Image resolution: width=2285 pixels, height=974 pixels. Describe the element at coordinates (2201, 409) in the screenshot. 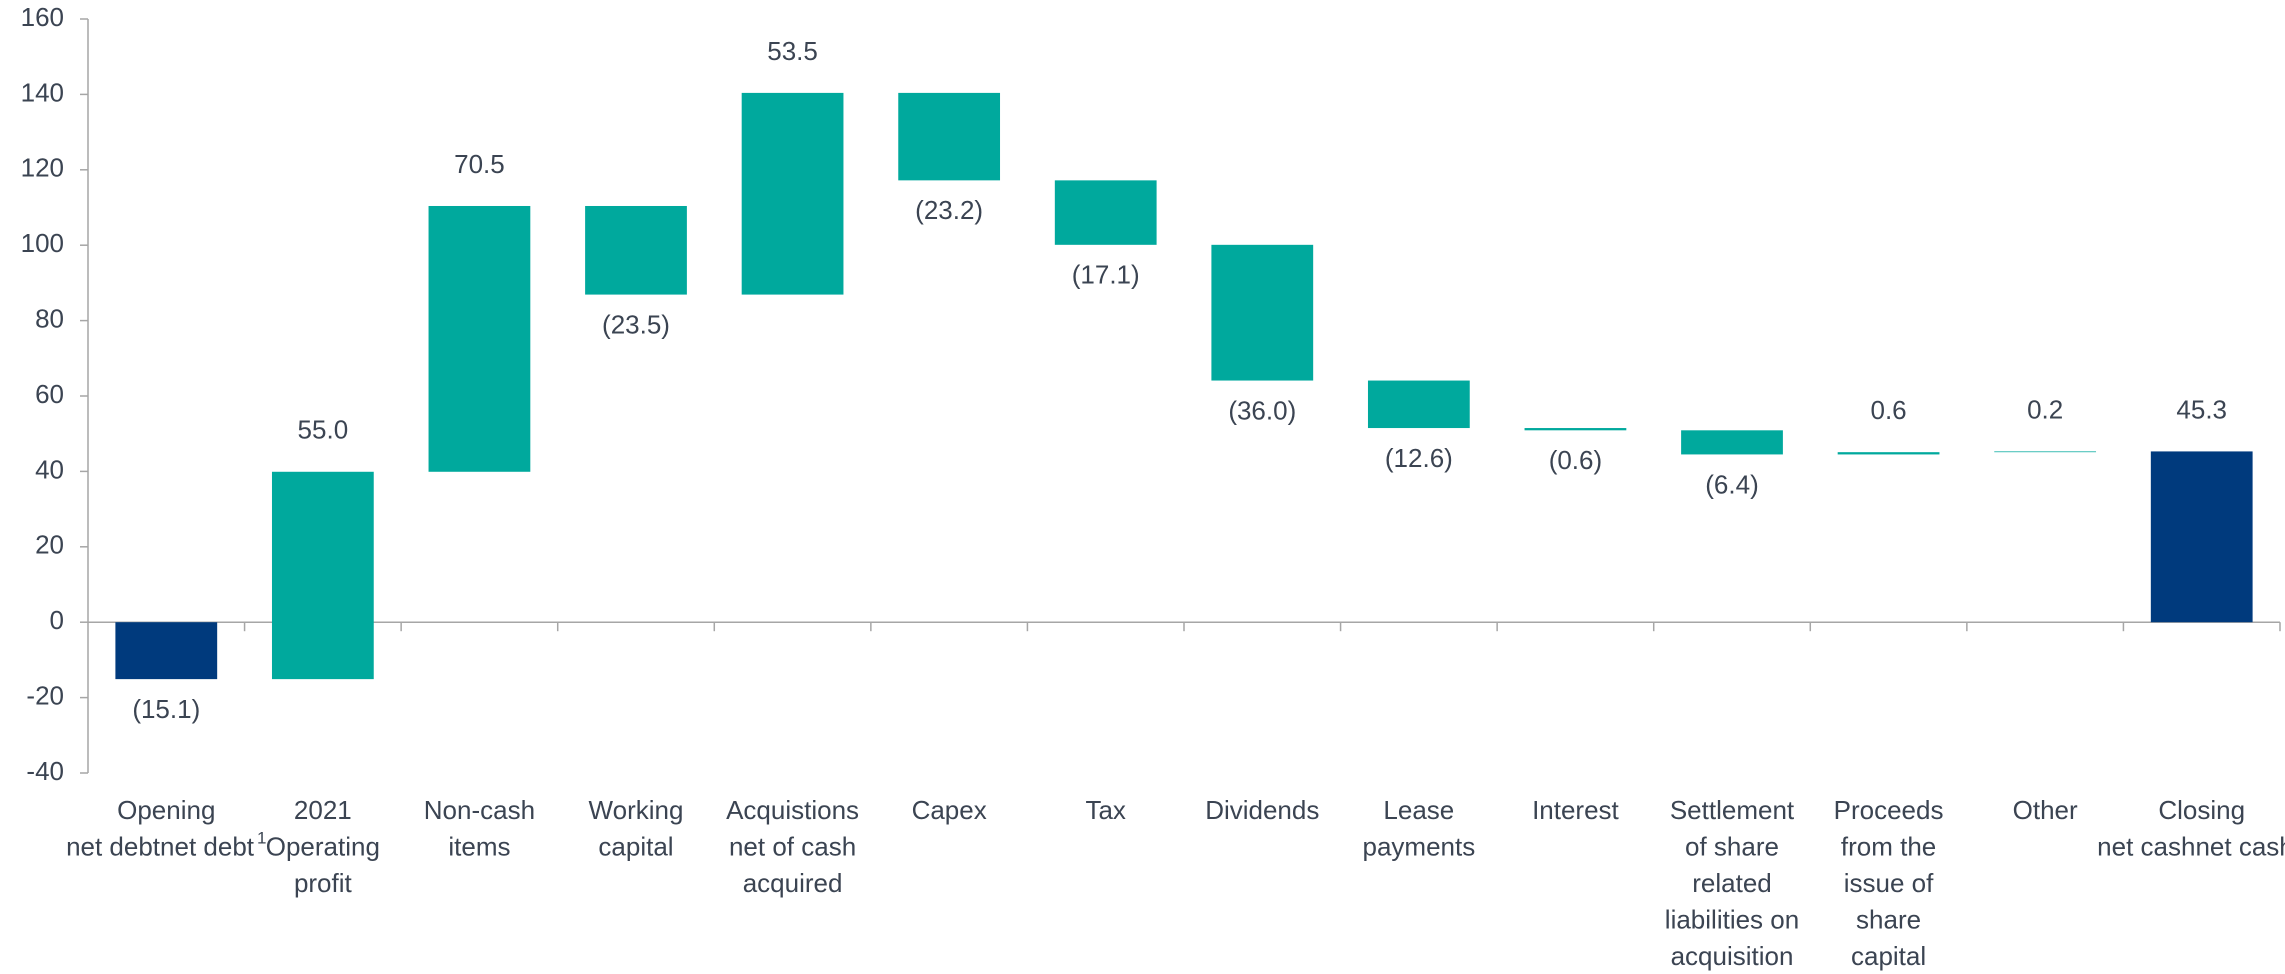

I see `value-label: 45.3` at that location.